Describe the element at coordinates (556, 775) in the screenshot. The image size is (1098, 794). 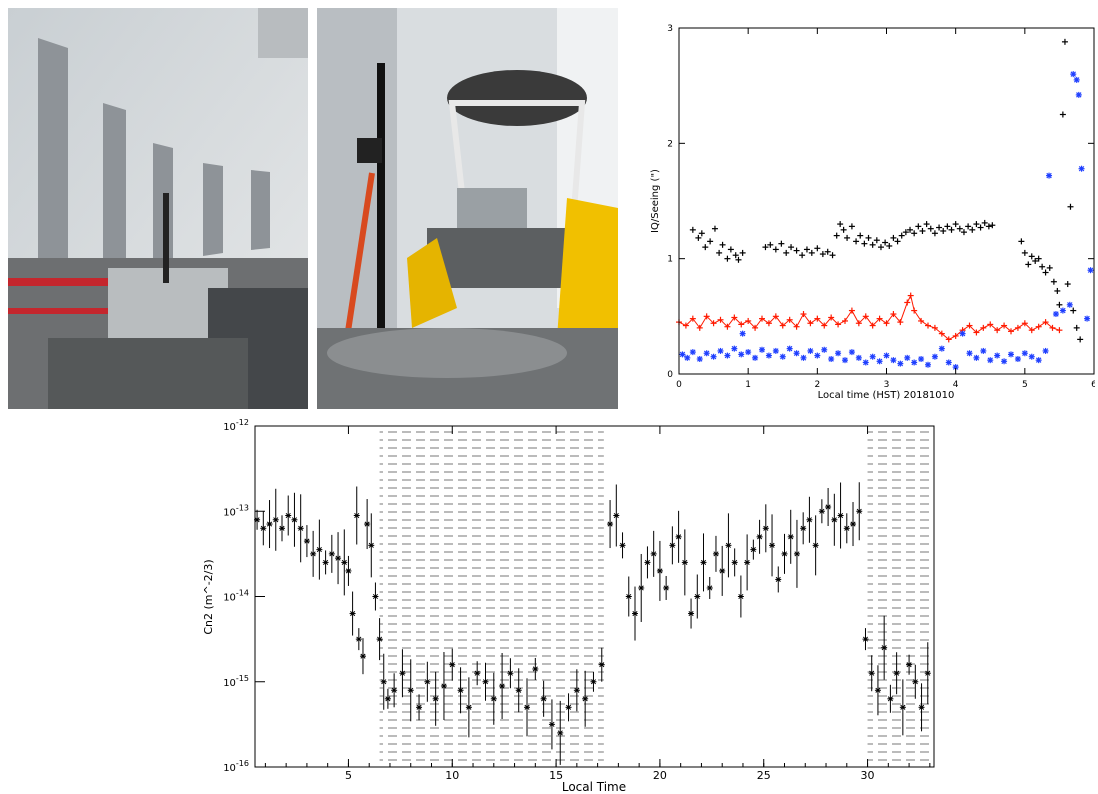
I see `x-tick-label: 15` at that location.